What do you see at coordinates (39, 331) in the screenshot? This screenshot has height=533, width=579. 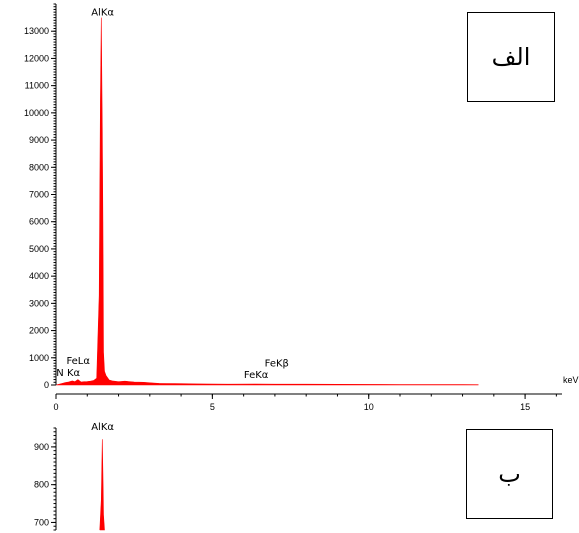 I see `y-tick-label: 2000` at bounding box center [39, 331].